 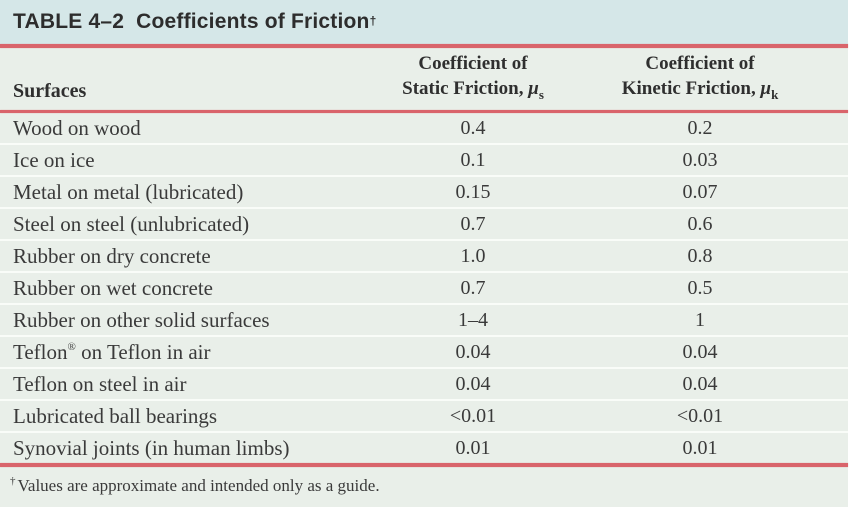 What do you see at coordinates (13, 481) in the screenshot?
I see `footnote-dagger: †` at bounding box center [13, 481].